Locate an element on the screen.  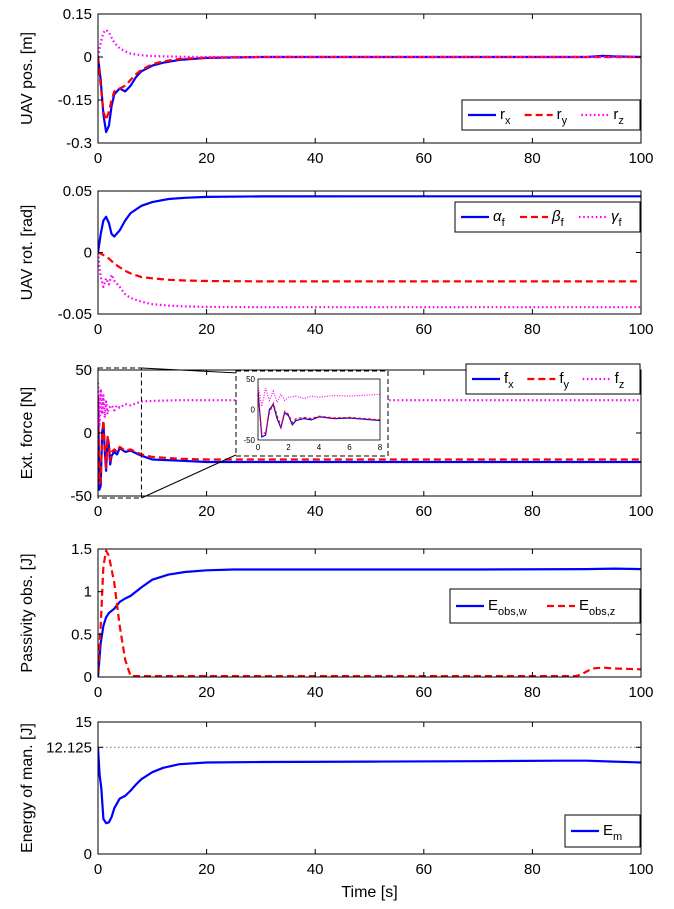
inset-x-tick-label: 6 is located at coordinates (349, 447).